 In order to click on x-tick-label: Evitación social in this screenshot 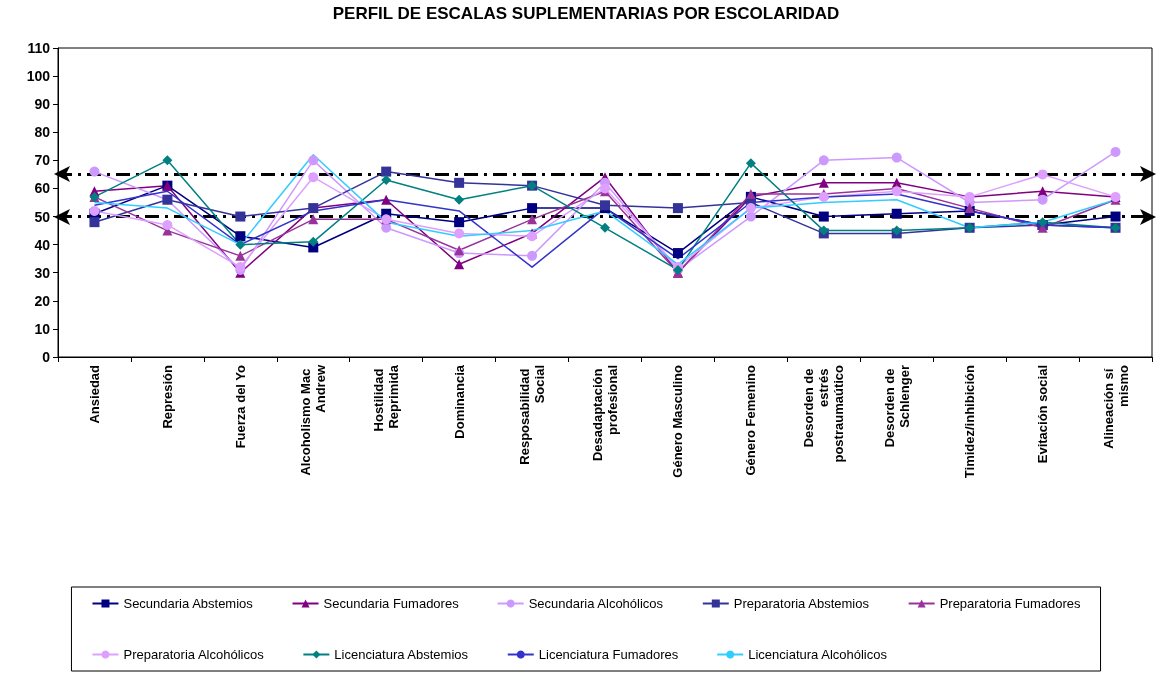, I will do `click(1043, 414)`.